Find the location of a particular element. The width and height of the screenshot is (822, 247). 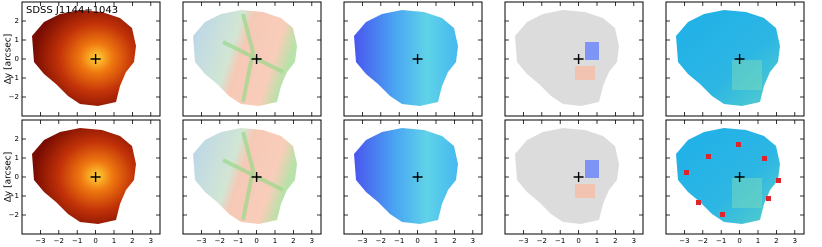

panel: −3 −2 −1 0 1 2 3 −2 −1 0 1 2 Δy [arcsec] is located at coordinates (82, 182).